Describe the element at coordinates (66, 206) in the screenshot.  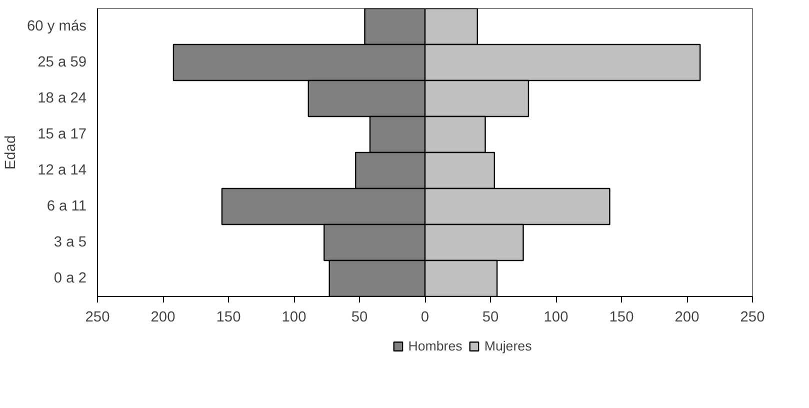
I see `y-tick-label: 6 a 11` at that location.